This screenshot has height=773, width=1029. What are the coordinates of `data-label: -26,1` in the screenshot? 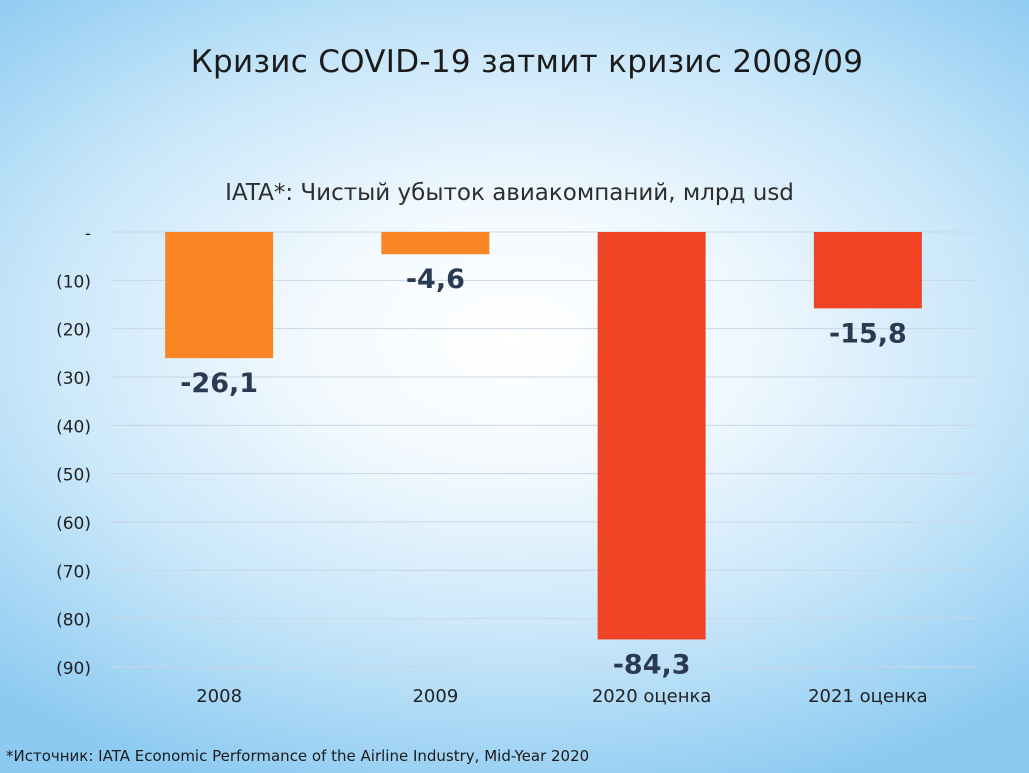 It's located at (219, 383).